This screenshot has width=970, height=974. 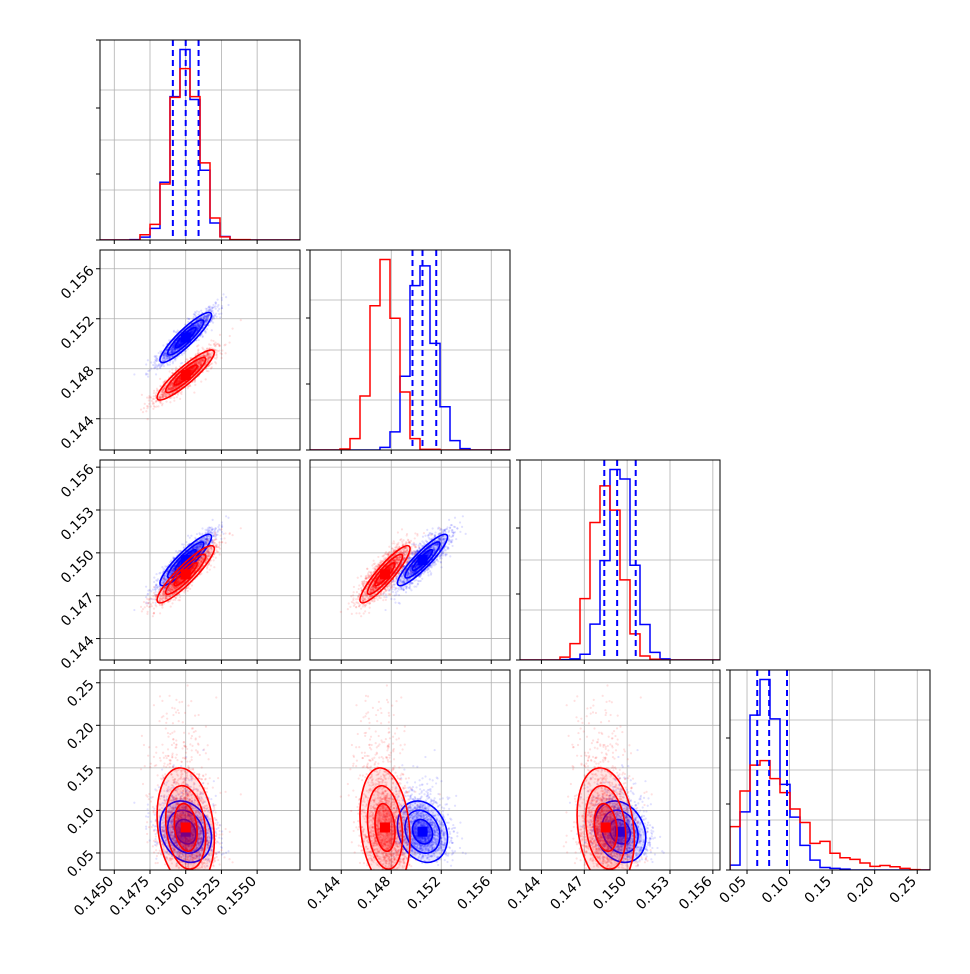 What do you see at coordinates (78, 433) in the screenshot?
I see `tick-label-y: 0.144` at bounding box center [78, 433].